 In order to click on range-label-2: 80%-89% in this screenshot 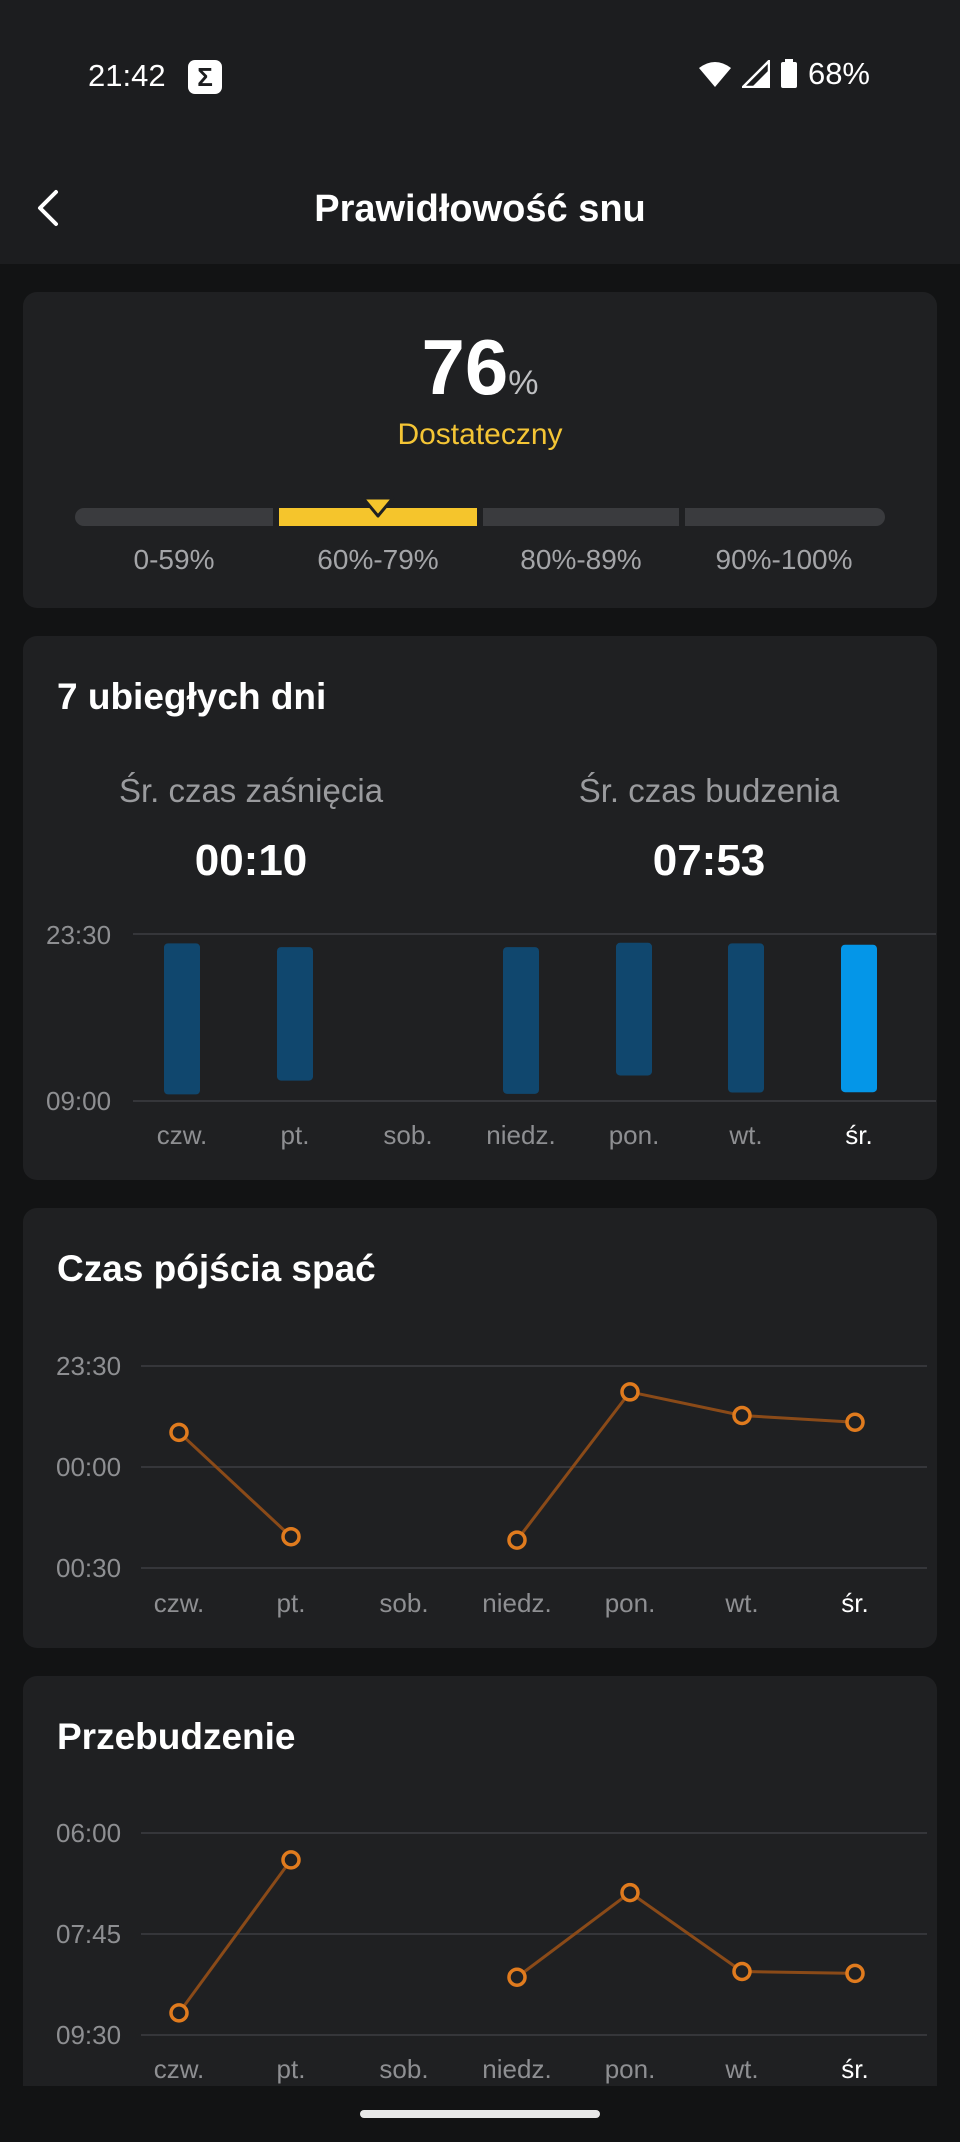, I will do `click(581, 559)`.